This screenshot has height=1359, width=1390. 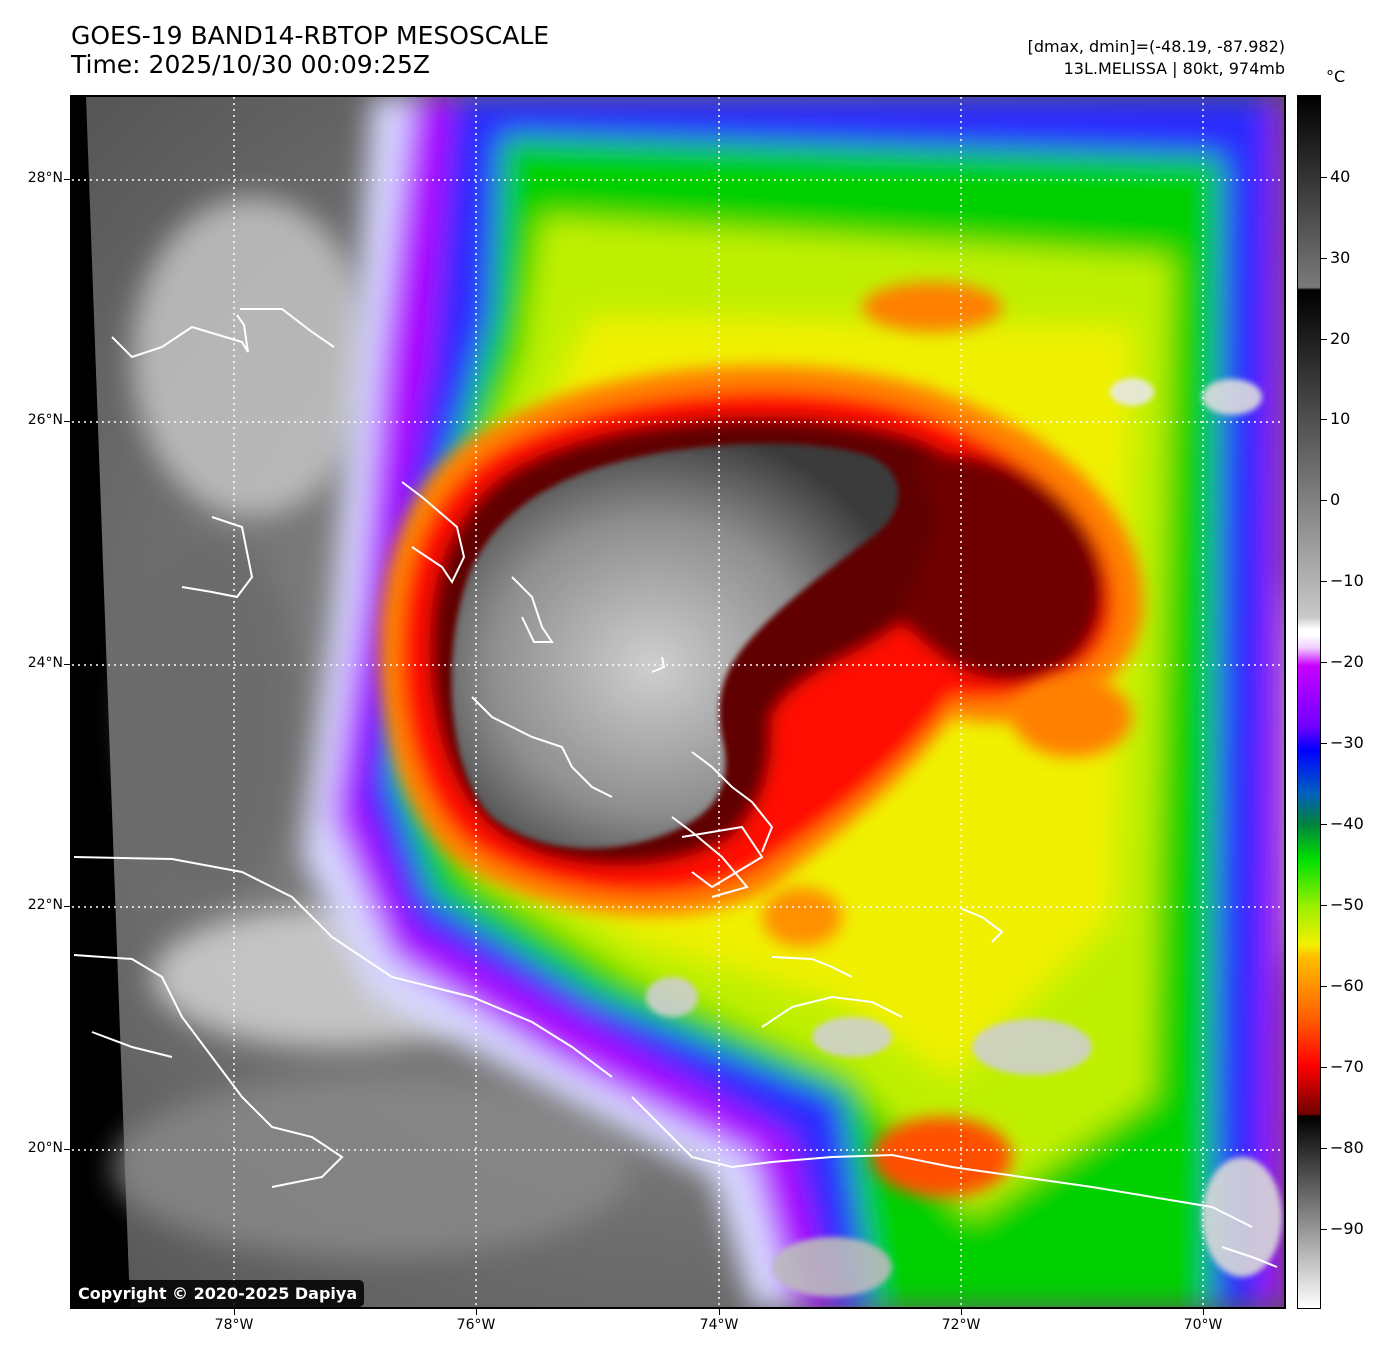 What do you see at coordinates (1347, 985) in the screenshot?
I see `colorbar-label: −60` at bounding box center [1347, 985].